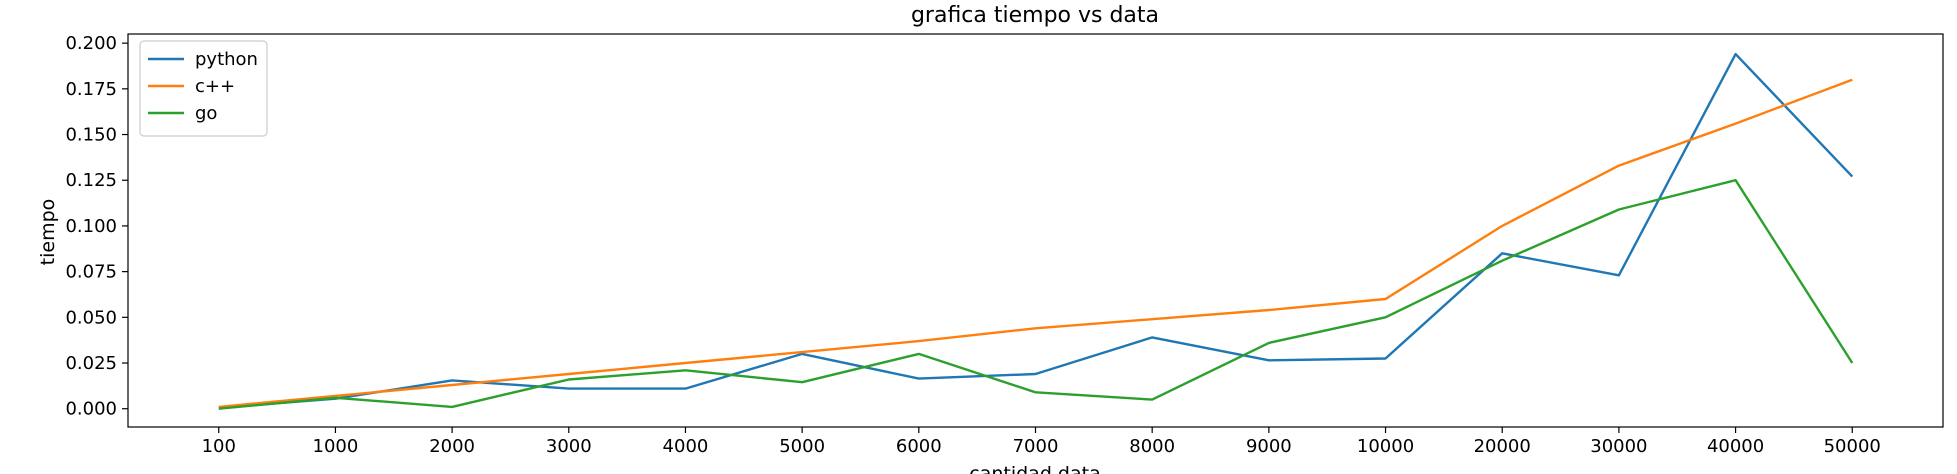  What do you see at coordinates (91, 363) in the screenshot?
I see `y-tick-label: 0.025` at bounding box center [91, 363].